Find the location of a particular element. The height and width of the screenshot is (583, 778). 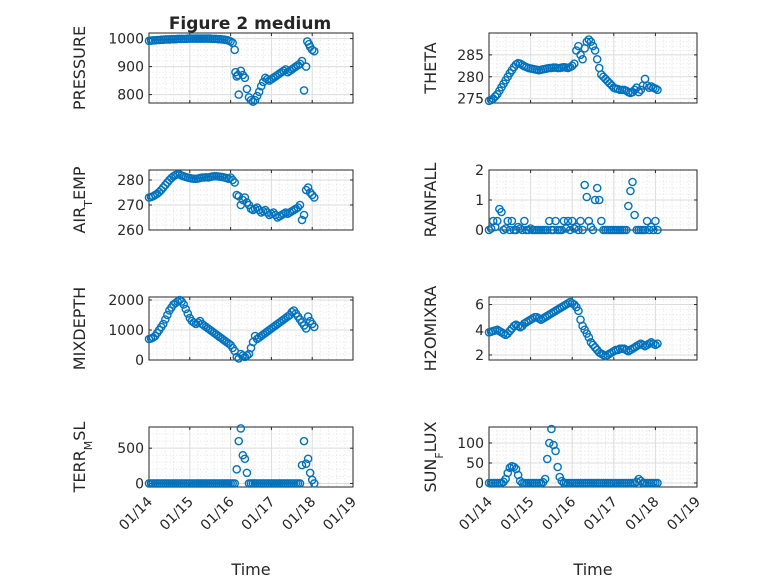

y-axis-label: RAINFALL is located at coordinates (430, 200).